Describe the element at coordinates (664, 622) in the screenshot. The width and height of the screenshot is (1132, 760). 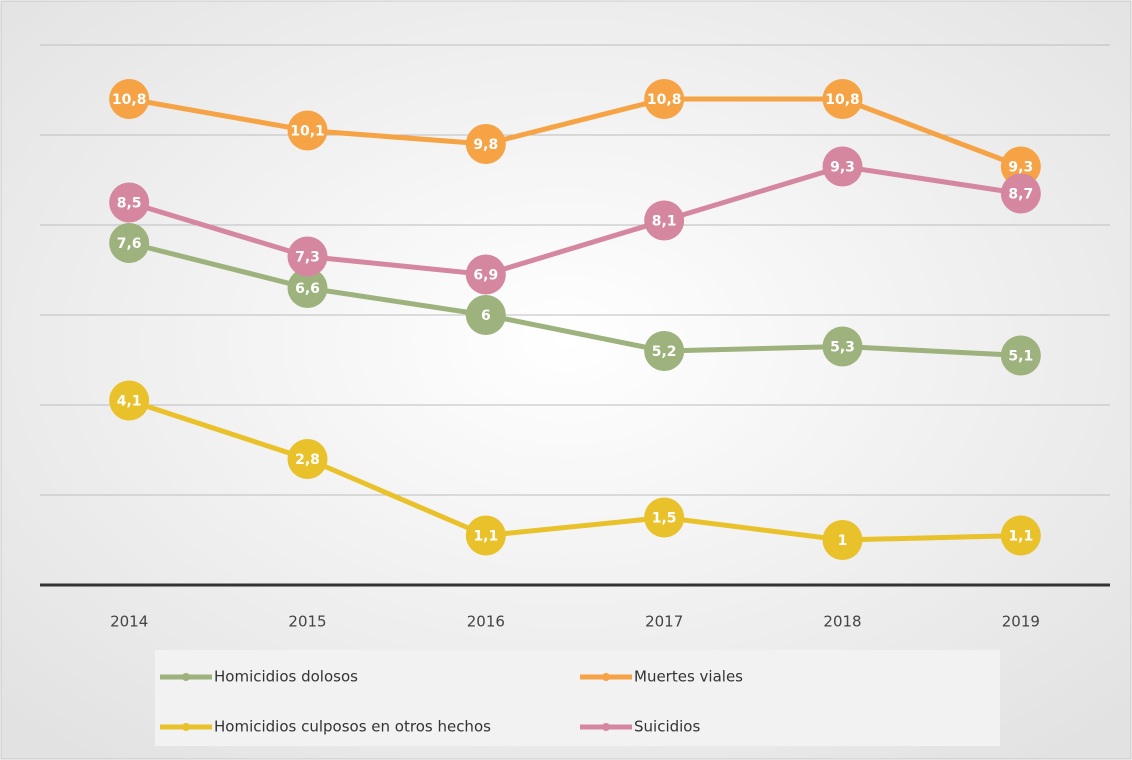
I see `x-tick-label: 2017` at that location.